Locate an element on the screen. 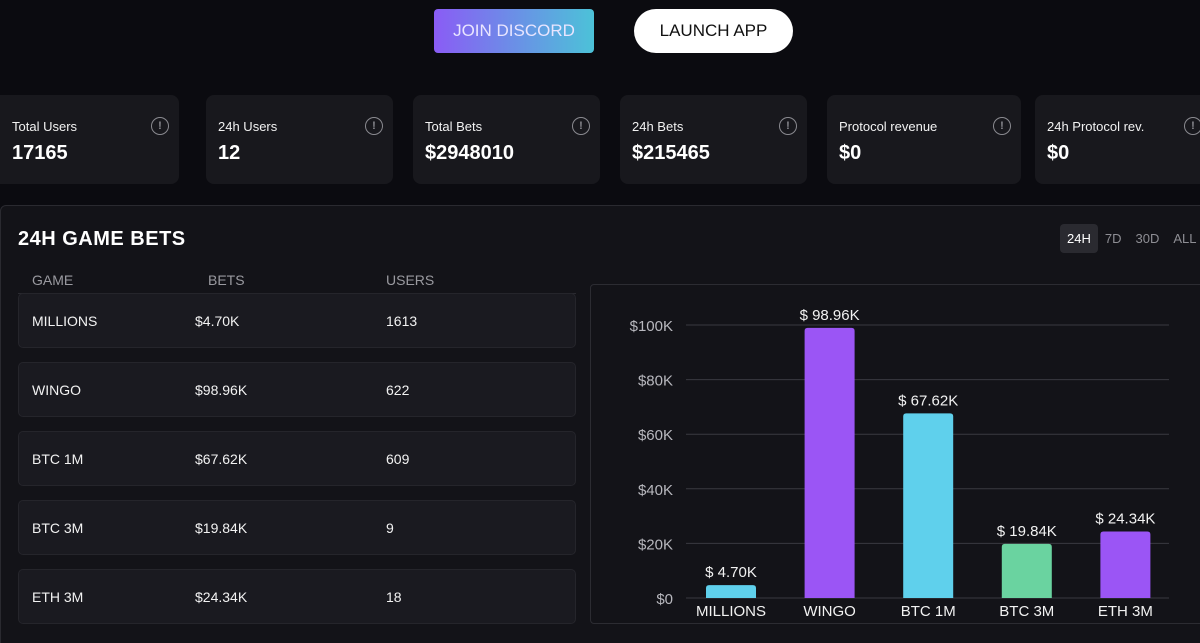 This screenshot has height=643, width=1200. cell-users: 622 is located at coordinates (398, 390).